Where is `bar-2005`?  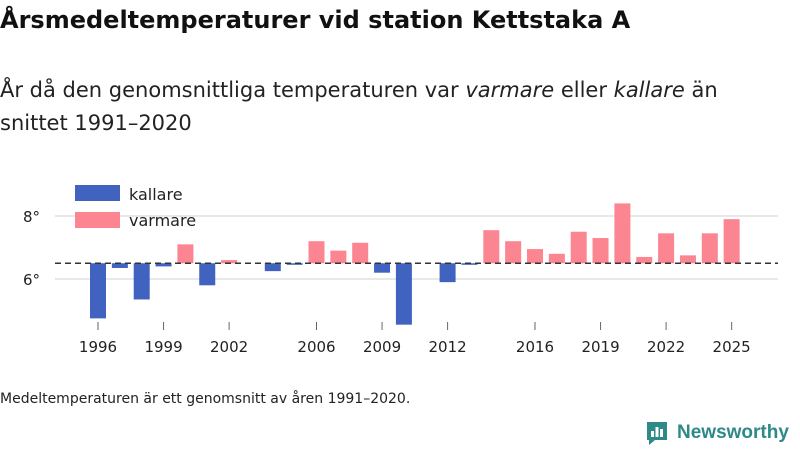 bar-2005 is located at coordinates (294, 264).